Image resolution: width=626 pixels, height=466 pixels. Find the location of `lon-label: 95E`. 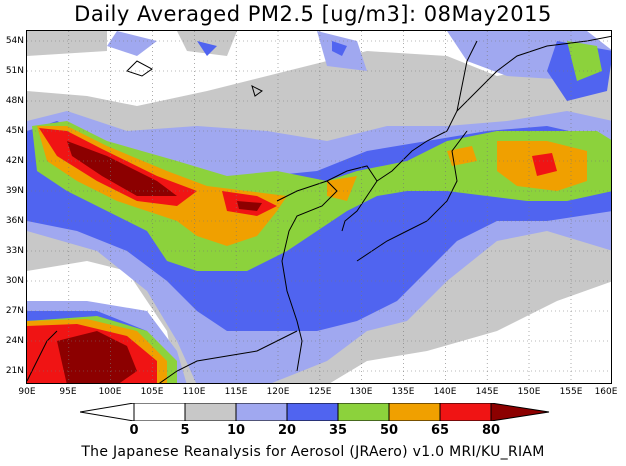

lon-label: 95E is located at coordinates (68, 392).